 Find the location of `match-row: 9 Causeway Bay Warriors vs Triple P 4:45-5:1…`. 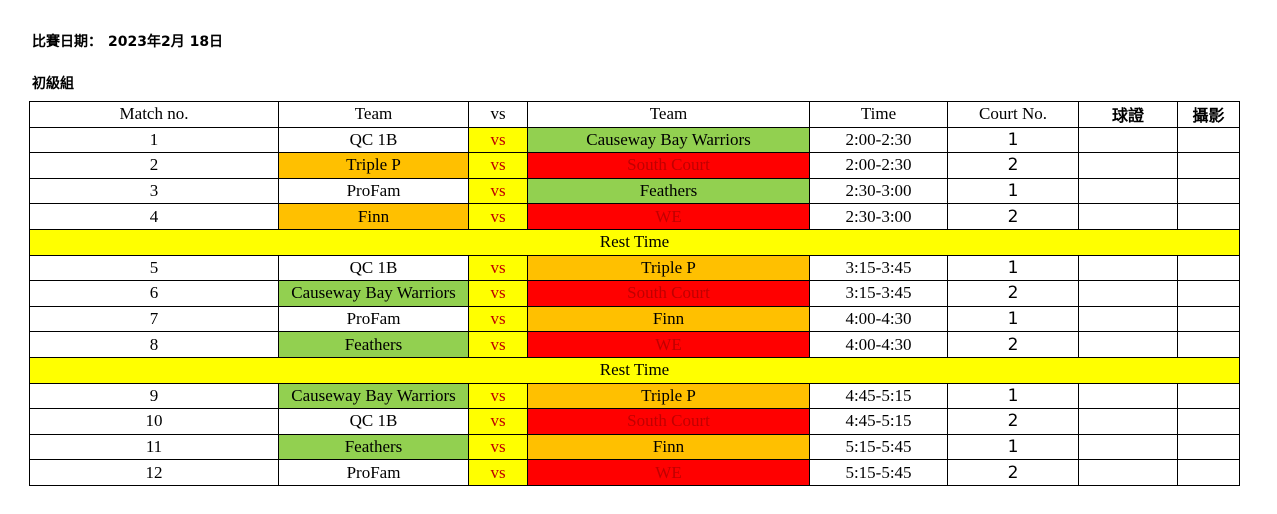

match-row: 9 Causeway Bay Warriors vs Triple P 4:45-5:1… is located at coordinates (634, 396).